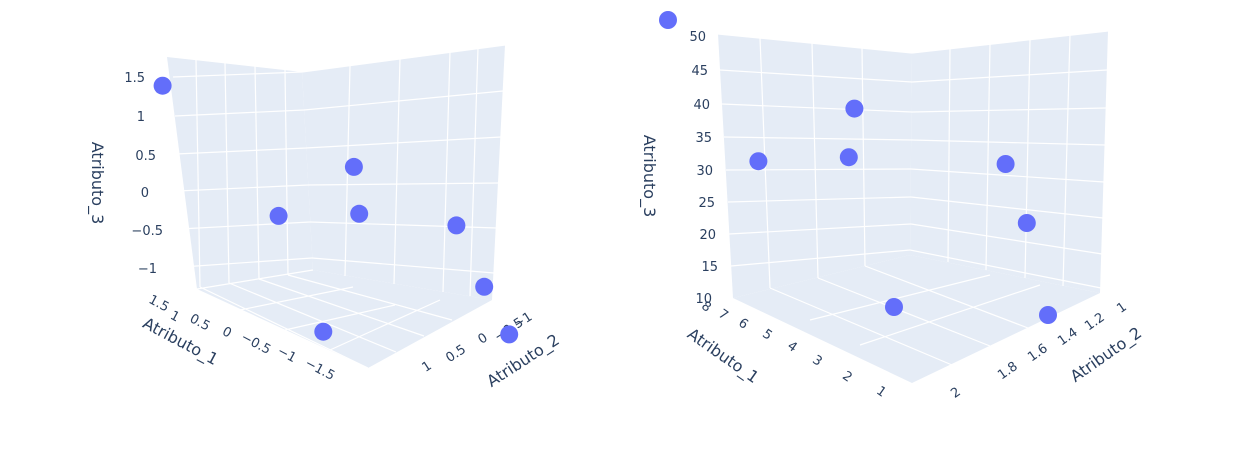  Describe the element at coordinates (240, 173) in the screenshot. I see `back-wall-x` at that location.